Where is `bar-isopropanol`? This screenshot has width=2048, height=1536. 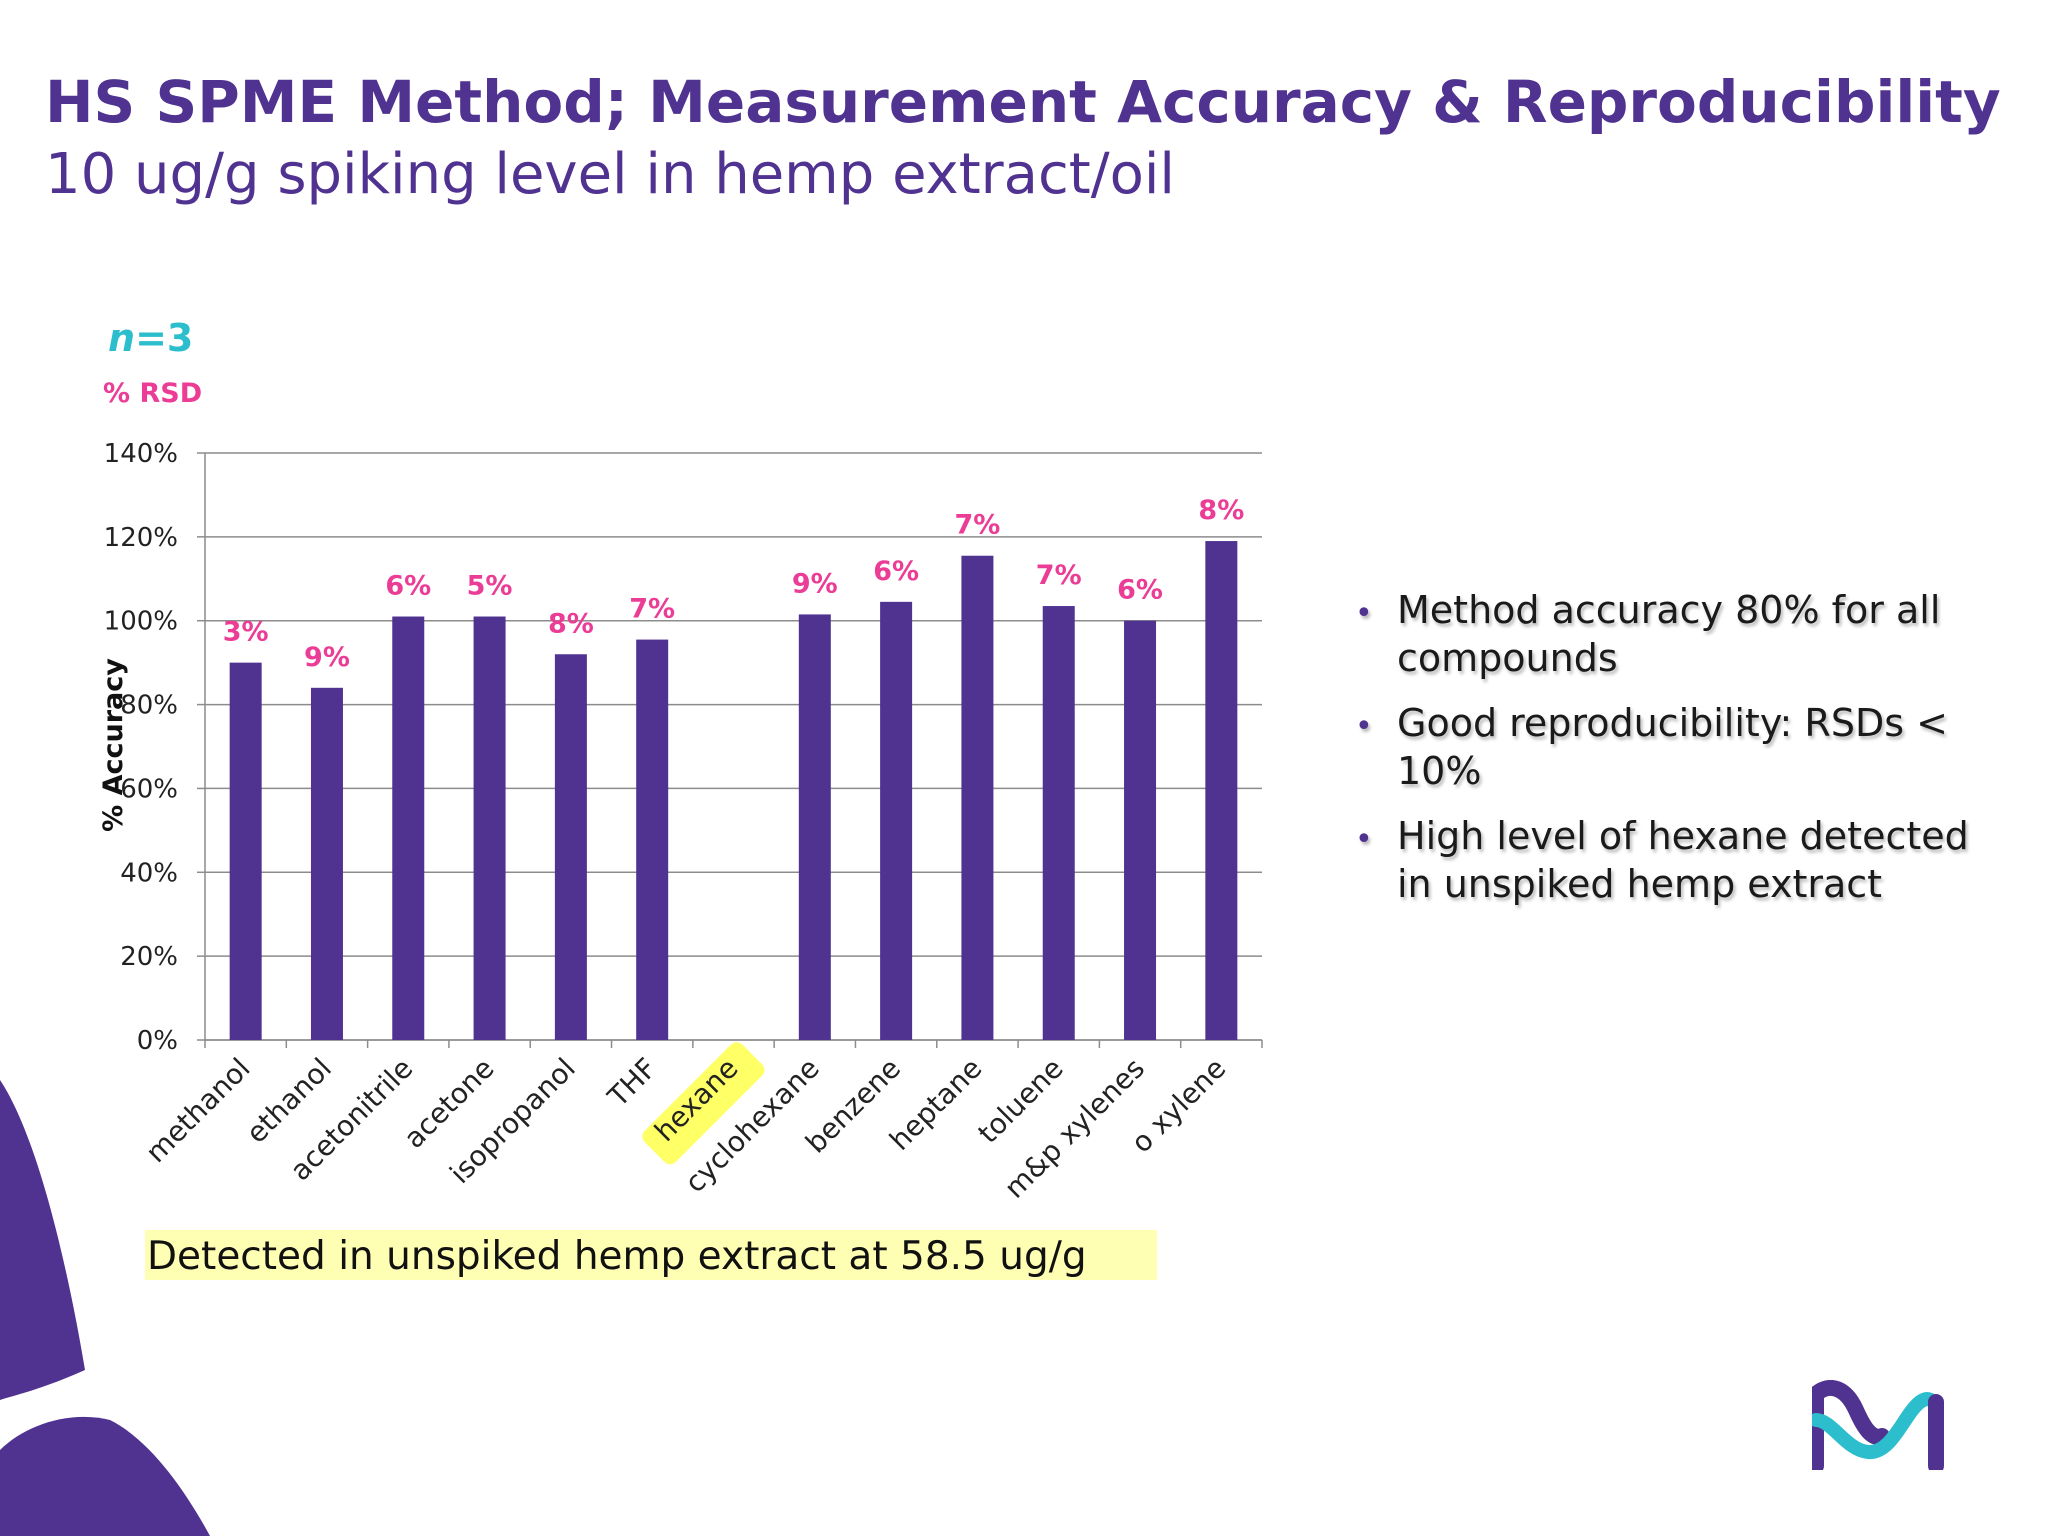
bar-isopropanol is located at coordinates (570, 847).